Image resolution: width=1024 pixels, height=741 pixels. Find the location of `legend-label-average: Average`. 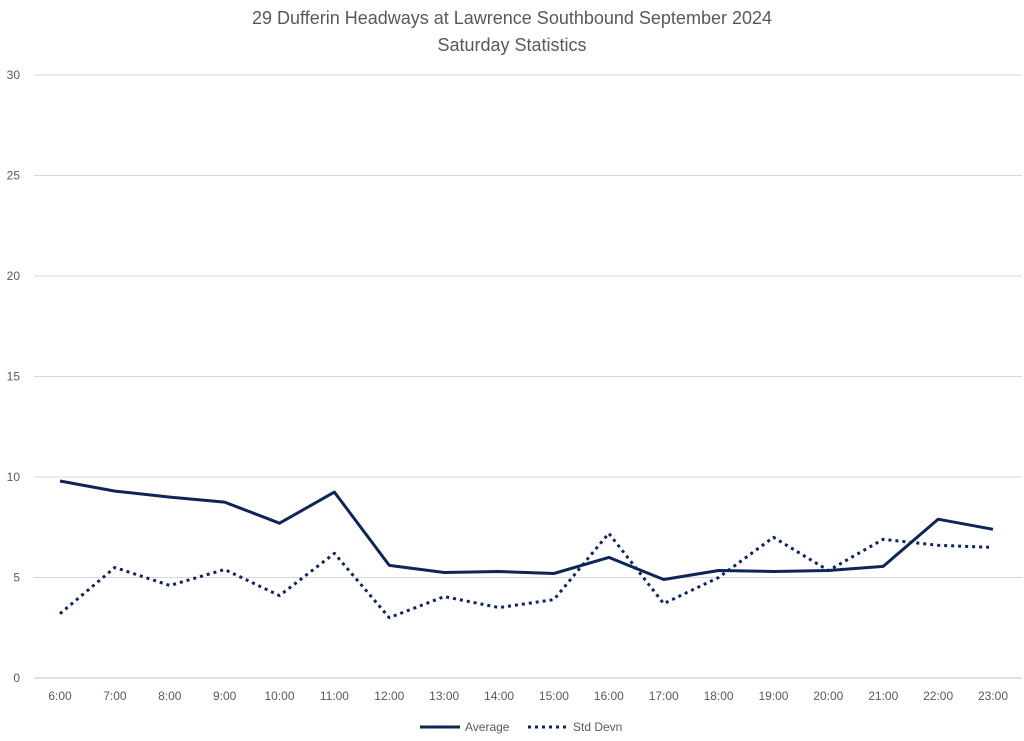

legend-label-average: Average is located at coordinates (487, 727).